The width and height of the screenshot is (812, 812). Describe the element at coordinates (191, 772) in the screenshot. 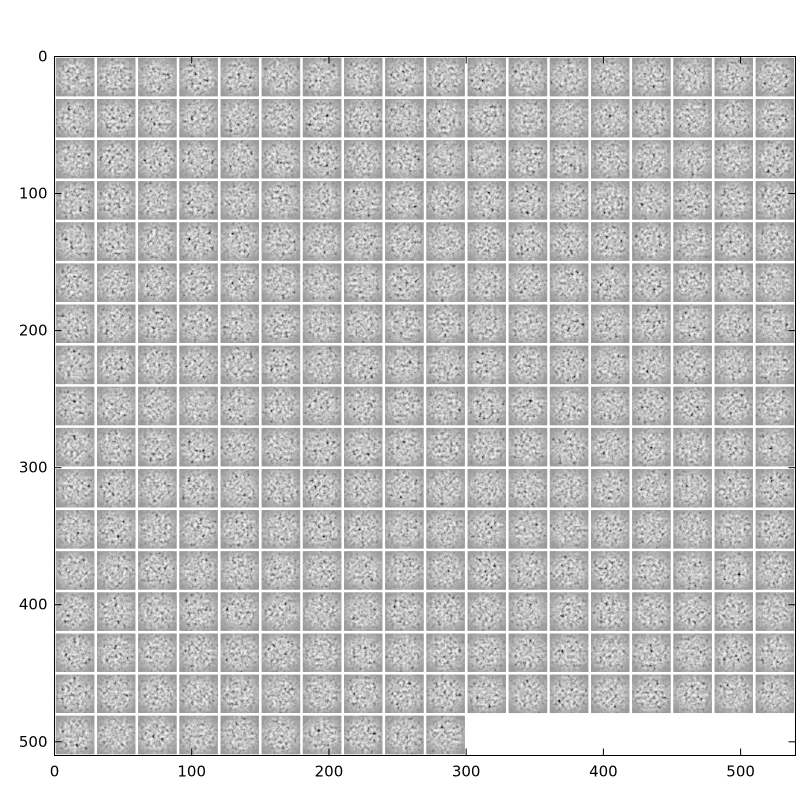

I see `x-tick-label: 100` at that location.